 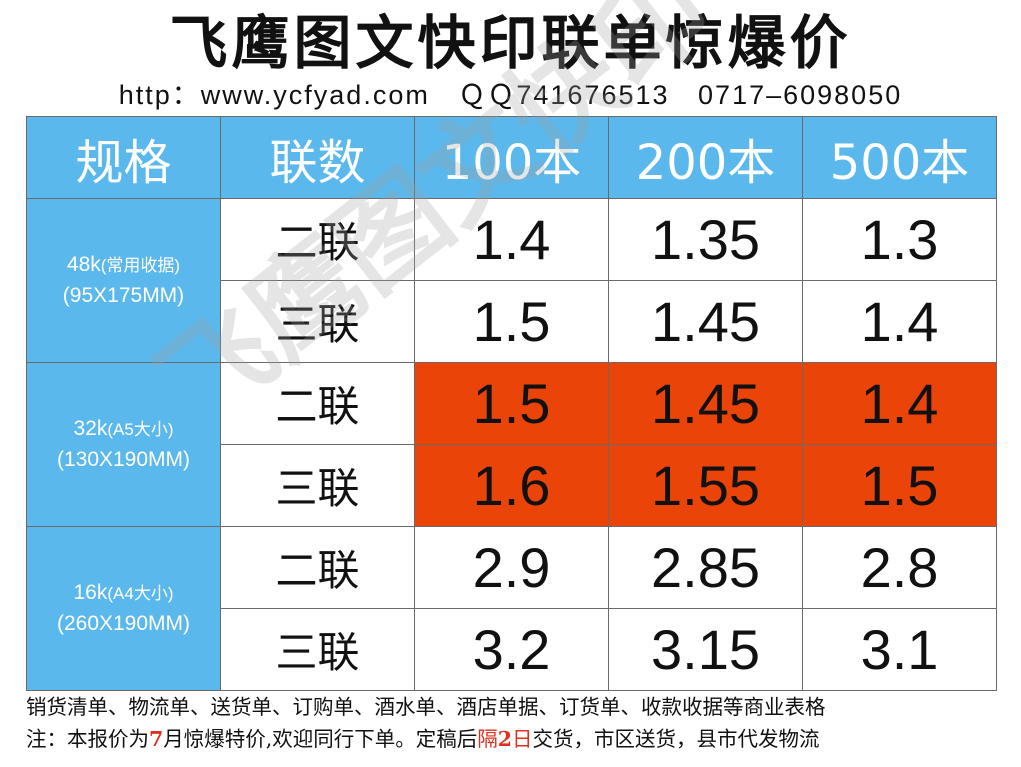 I want to click on table-row: 三联 1.5 1.45 1.4, so click(x=512, y=321).